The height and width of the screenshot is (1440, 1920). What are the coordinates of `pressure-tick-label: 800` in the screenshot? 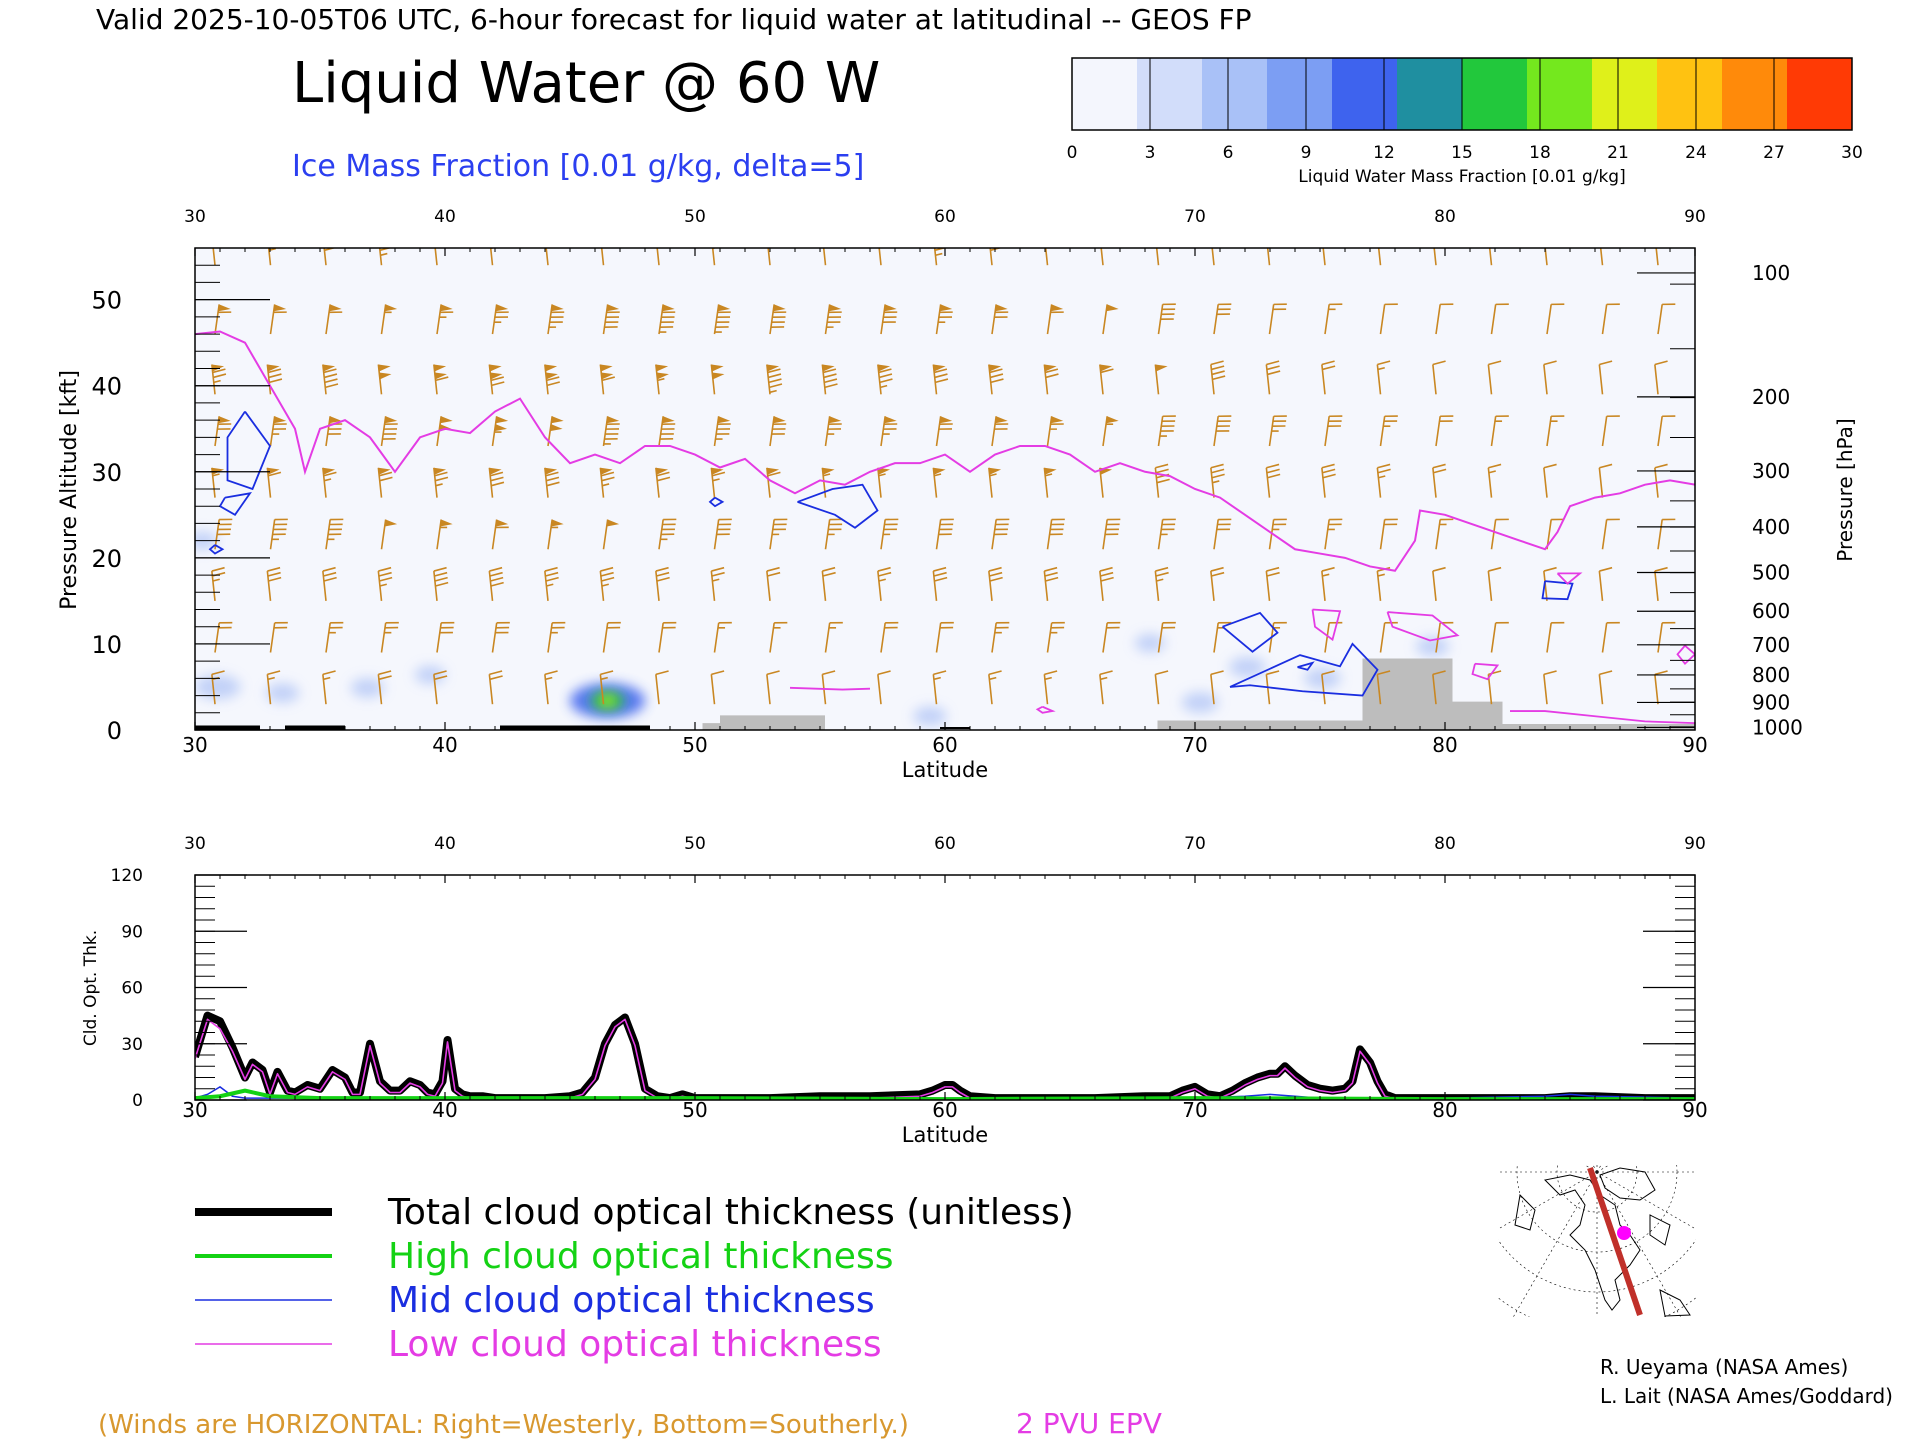 It's located at (1771, 675).